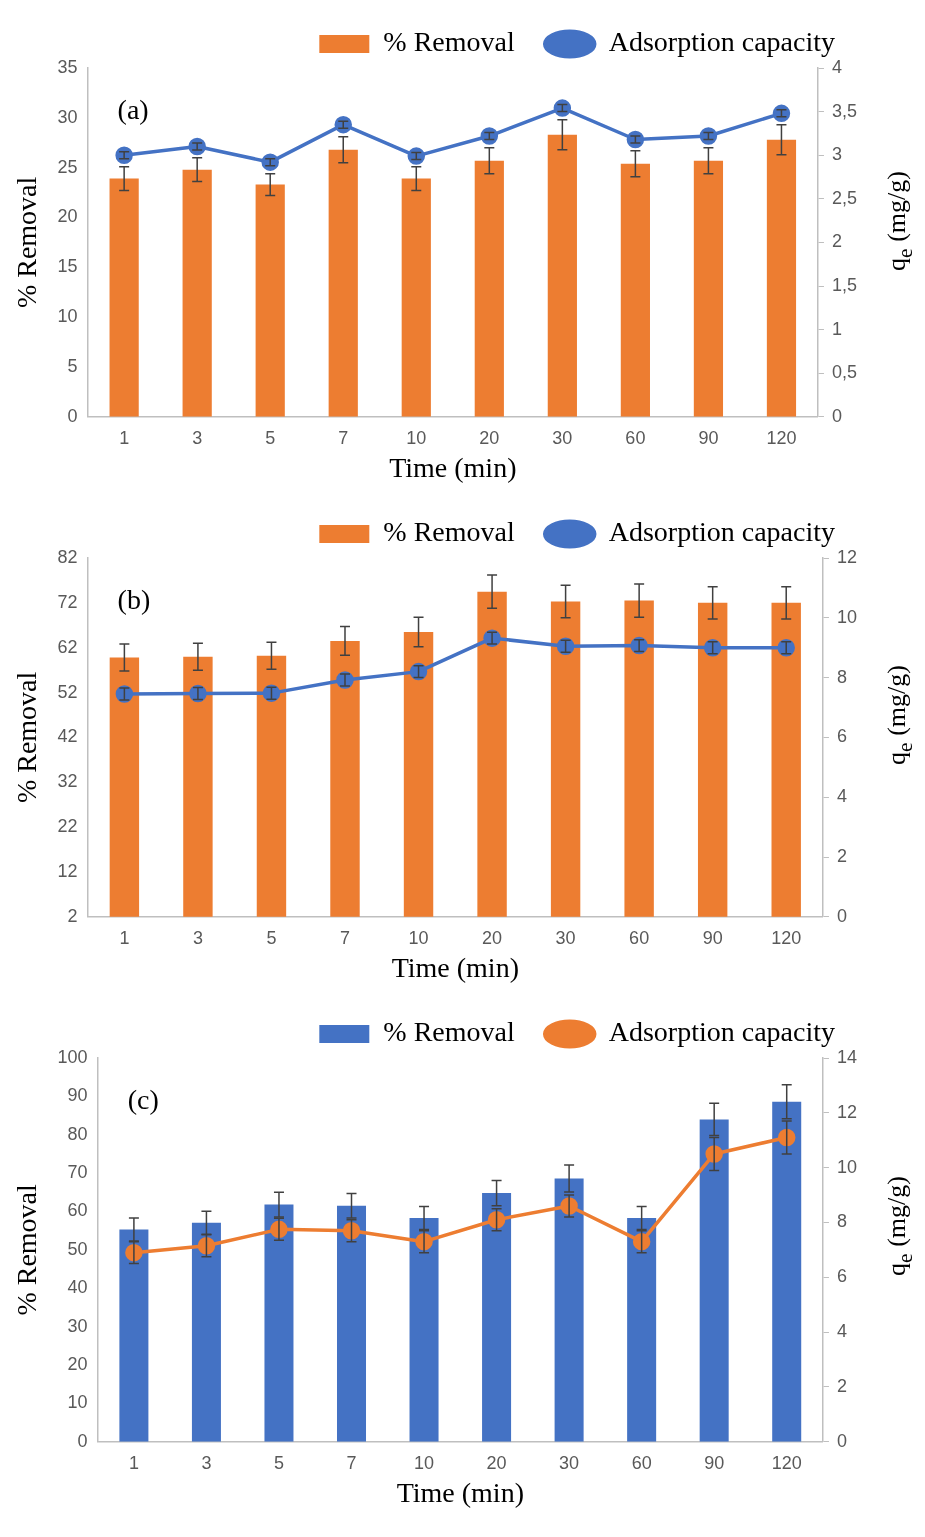 The width and height of the screenshot is (925, 1537). Describe the element at coordinates (67, 556) in the screenshot. I see `y-tick-label: 82` at that location.